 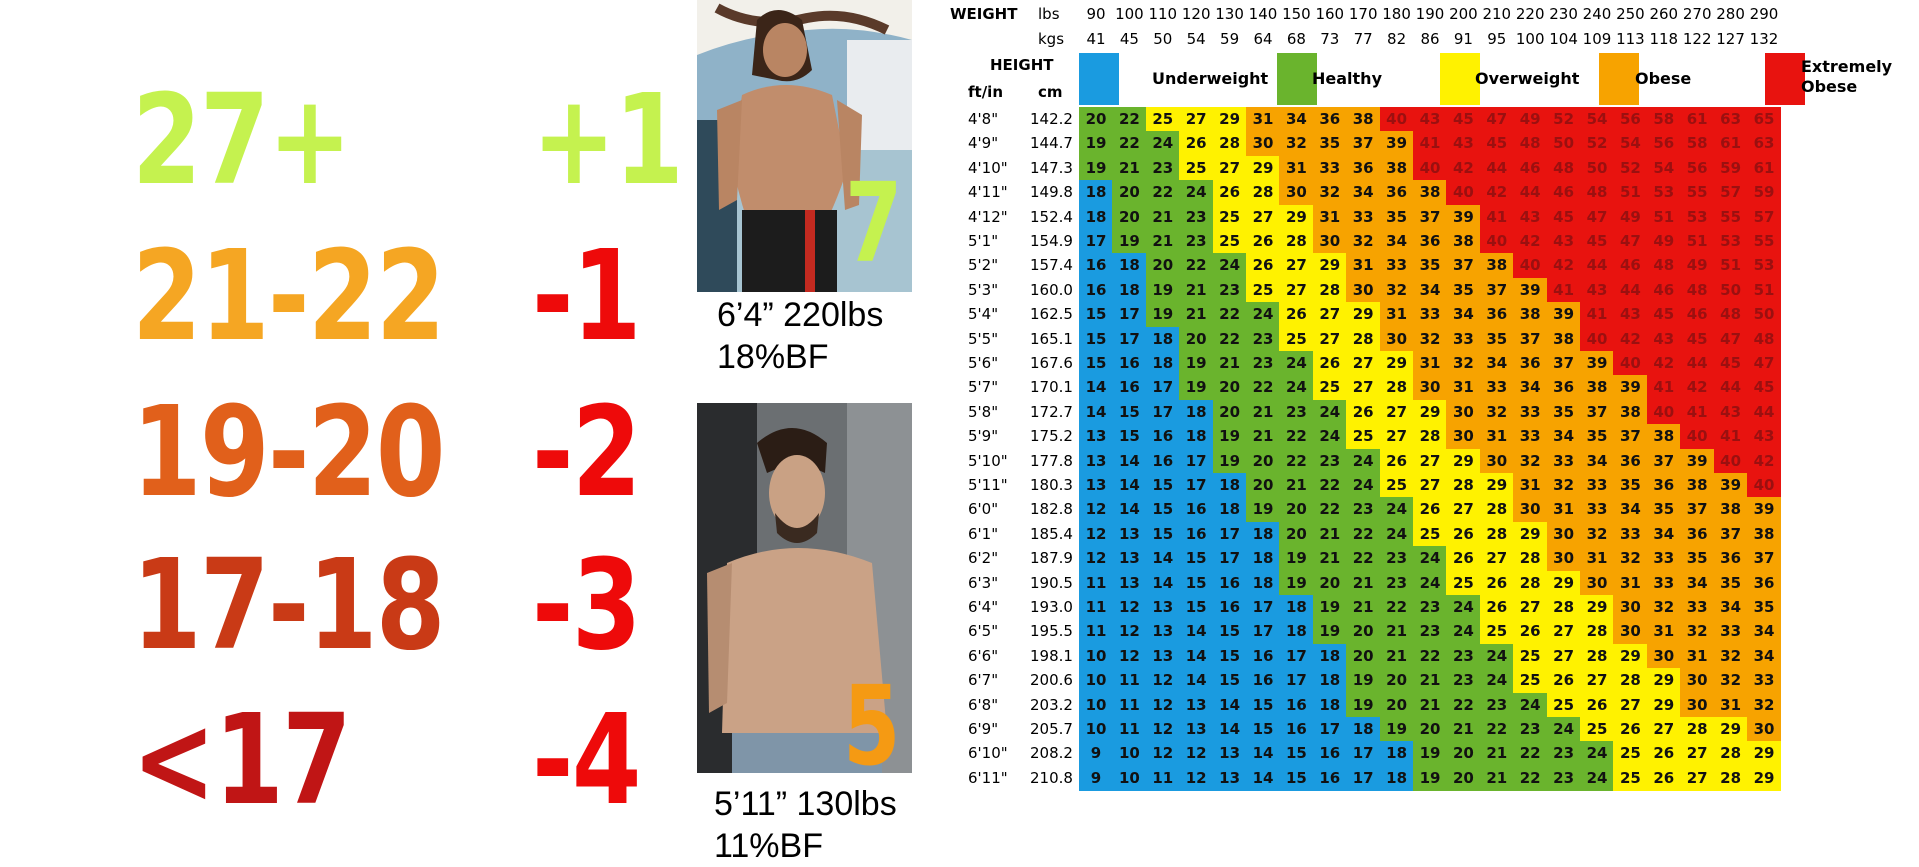 What do you see at coordinates (1563, 217) in the screenshot?
I see `bmi-cell: 45` at bounding box center [1563, 217].